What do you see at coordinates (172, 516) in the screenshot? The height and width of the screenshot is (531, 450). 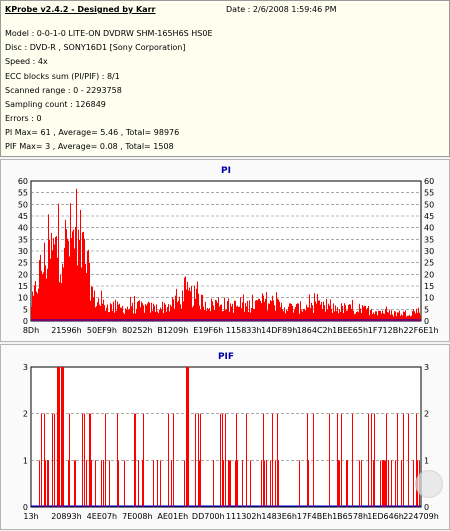 I see `pif-xtick: AE01Eh` at bounding box center [172, 516].